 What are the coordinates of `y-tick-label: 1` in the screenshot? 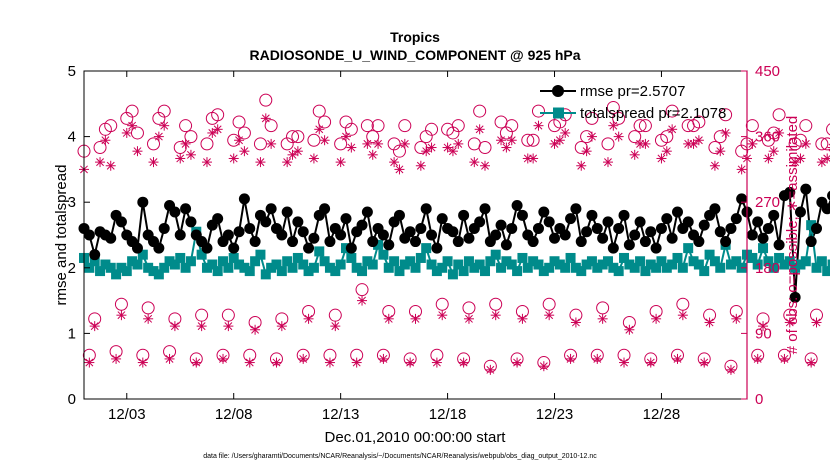 It's located at (72, 333).